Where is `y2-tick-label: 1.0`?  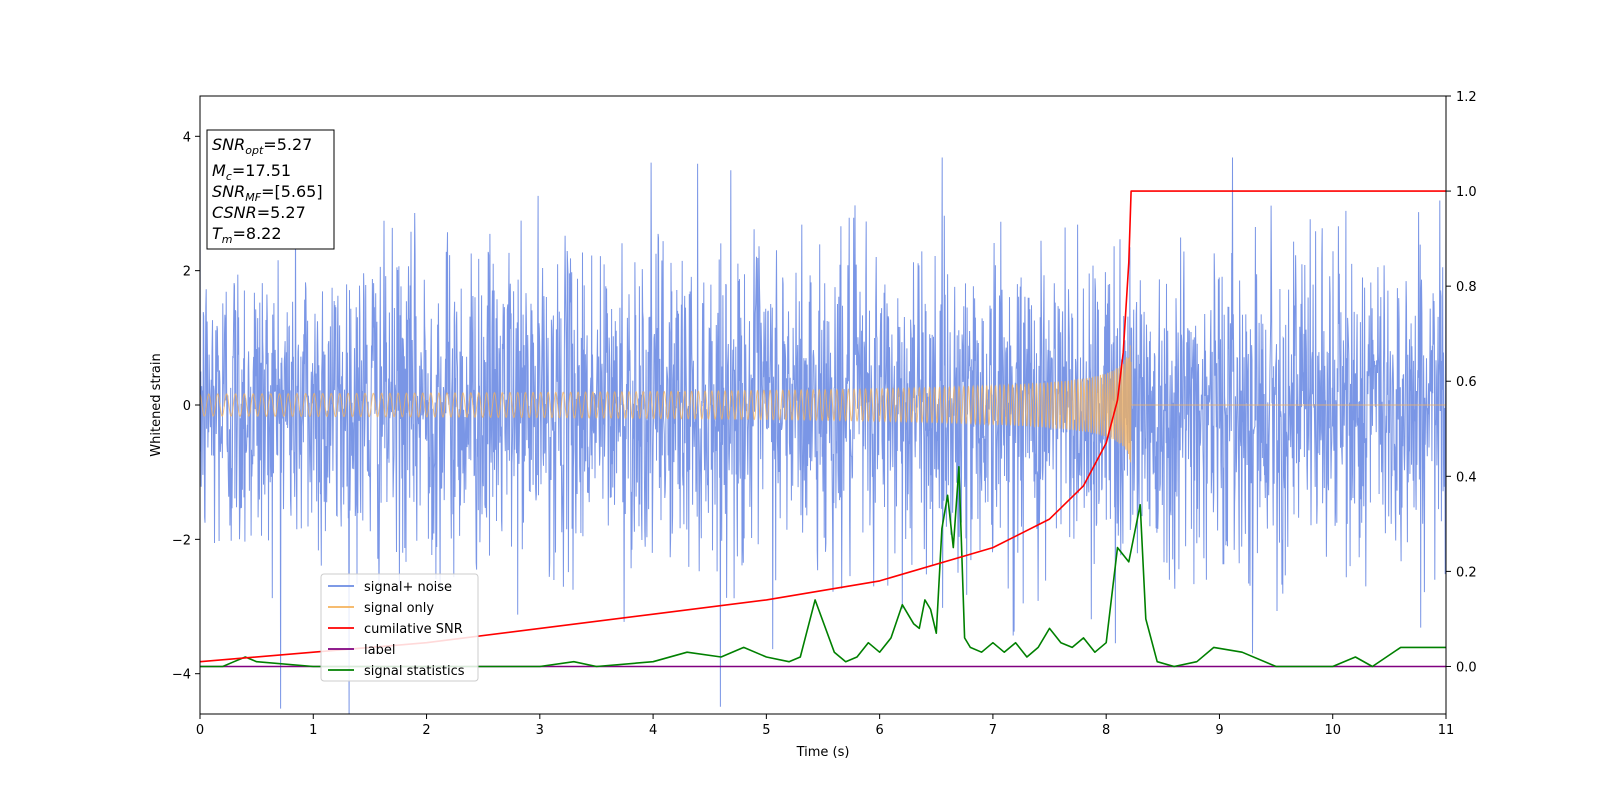 y2-tick-label: 1.0 is located at coordinates (1466, 192).